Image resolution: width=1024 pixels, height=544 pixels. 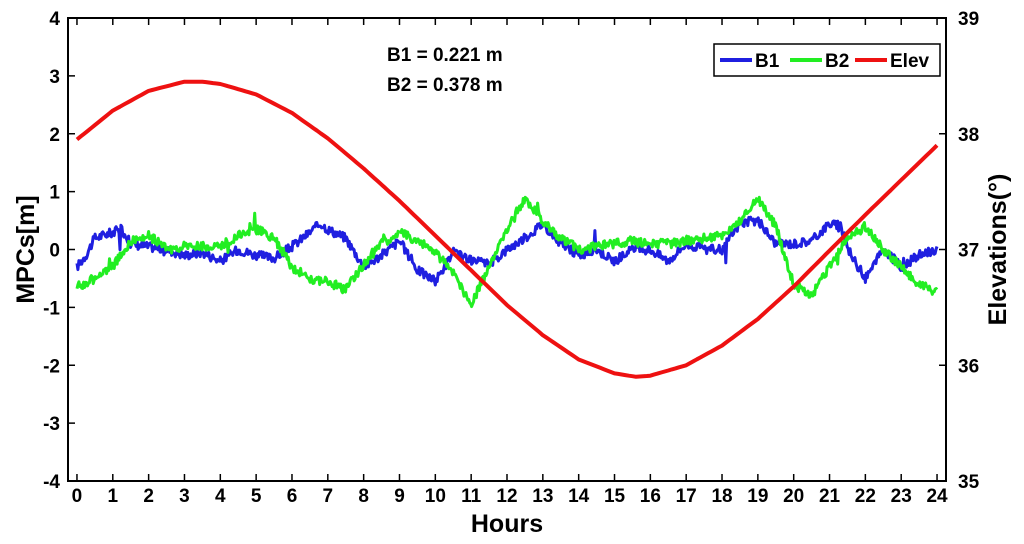 I want to click on annotation-b1: B1 = 0.221 m, so click(x=445, y=55).